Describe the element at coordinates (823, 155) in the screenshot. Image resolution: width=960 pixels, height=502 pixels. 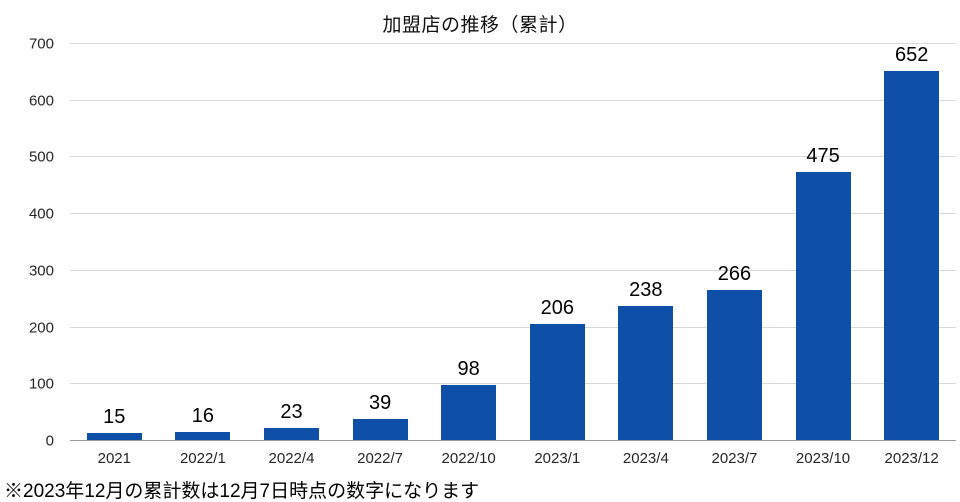
I see `bar-value-label: 475` at that location.